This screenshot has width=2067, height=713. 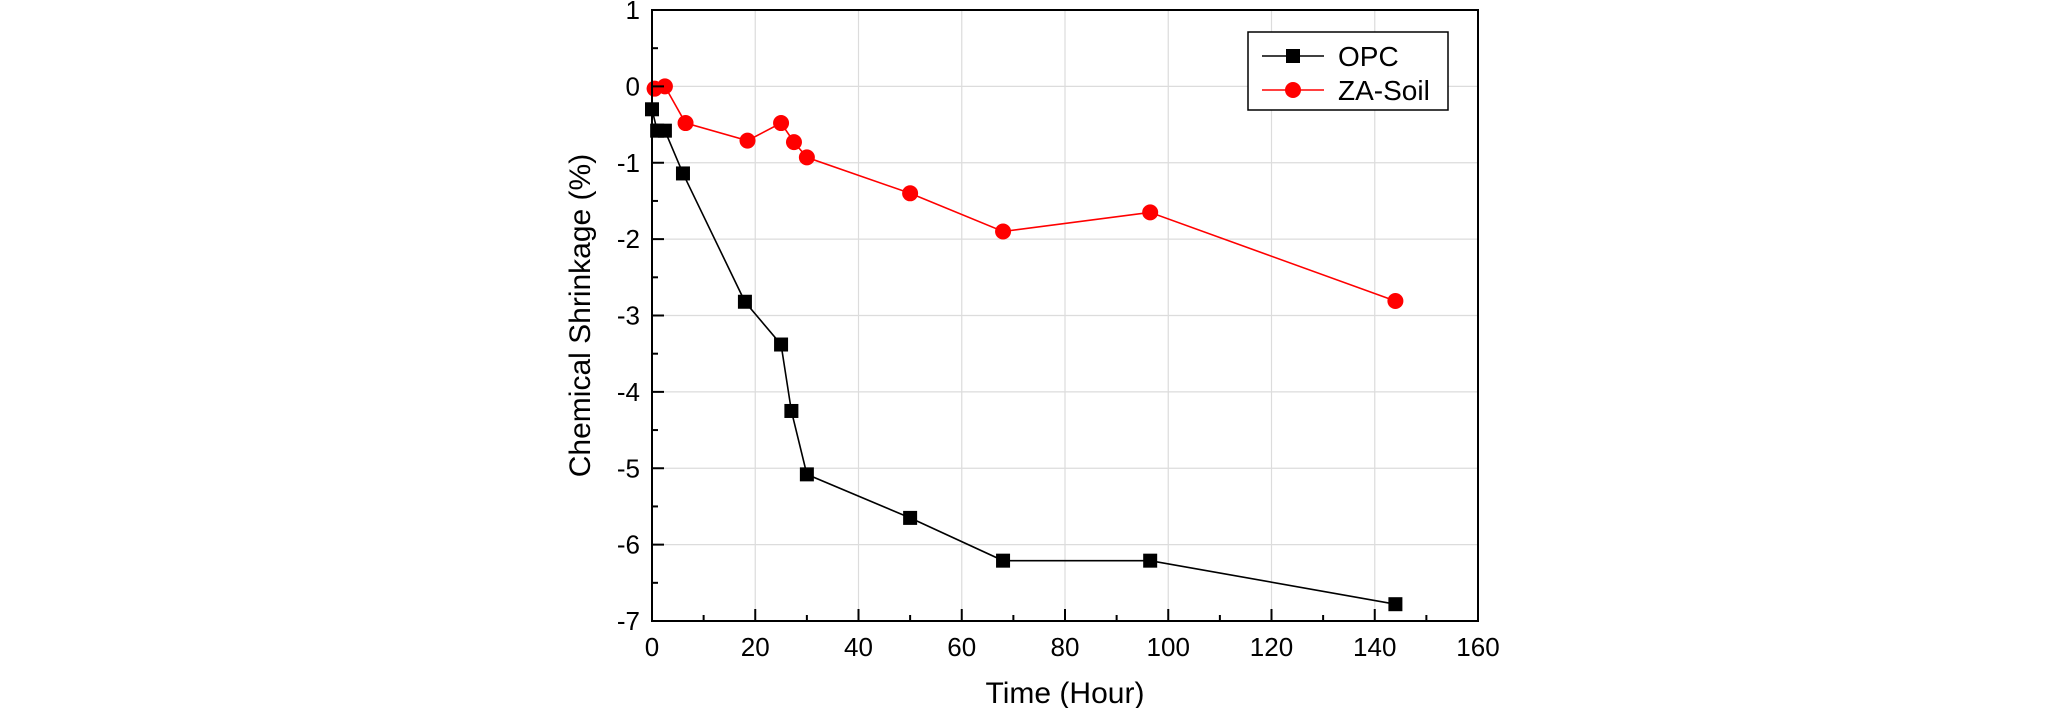 I want to click on legend-box, so click(x=1348, y=71).